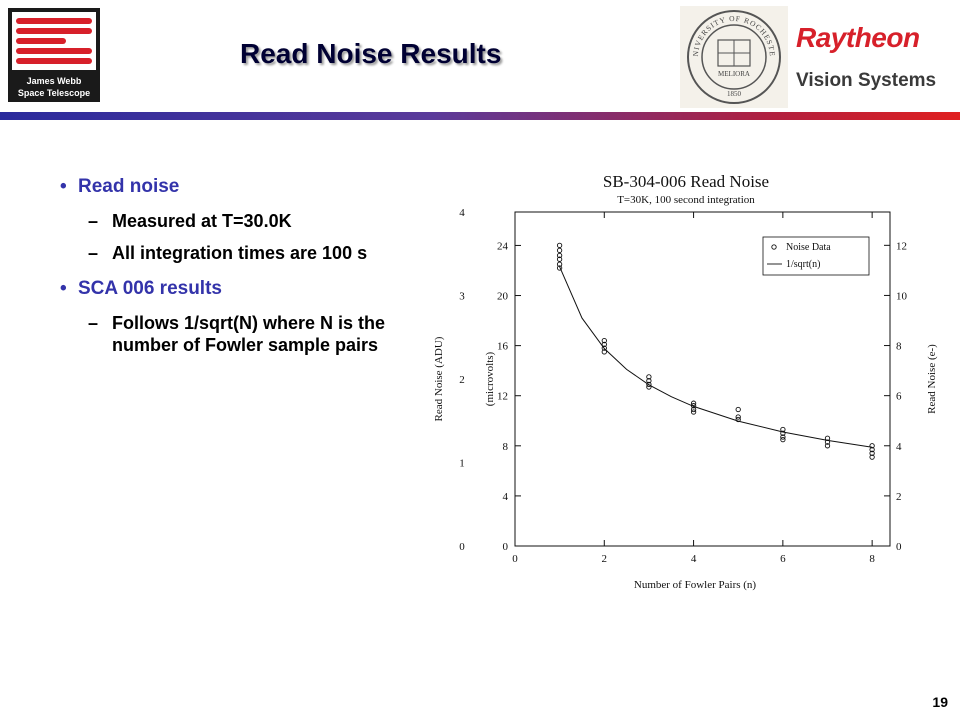 The height and width of the screenshot is (720, 960). Describe the element at coordinates (695, 585) in the screenshot. I see `x-axis-label: Number of Fowler Pairs (n)` at that location.